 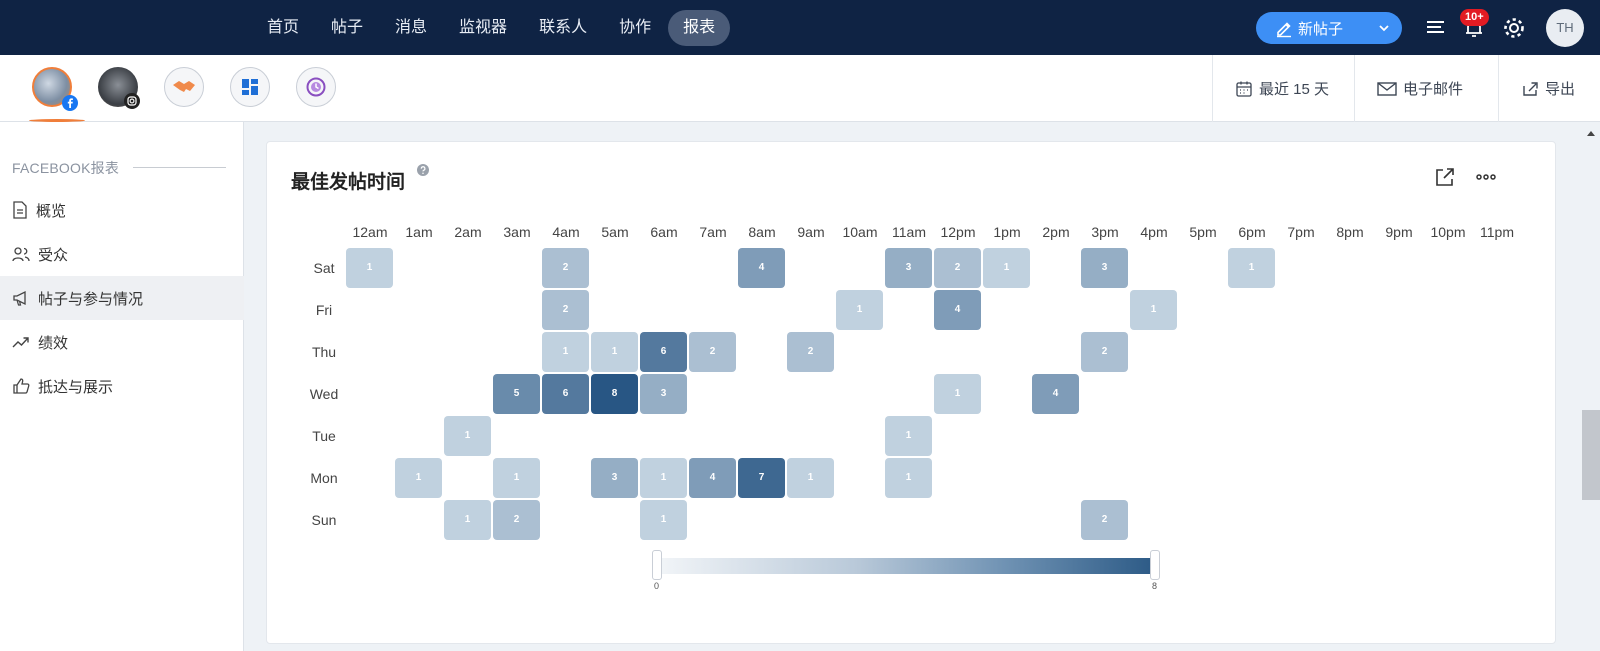 I want to click on clock-profile-avatar, so click(x=316, y=87).